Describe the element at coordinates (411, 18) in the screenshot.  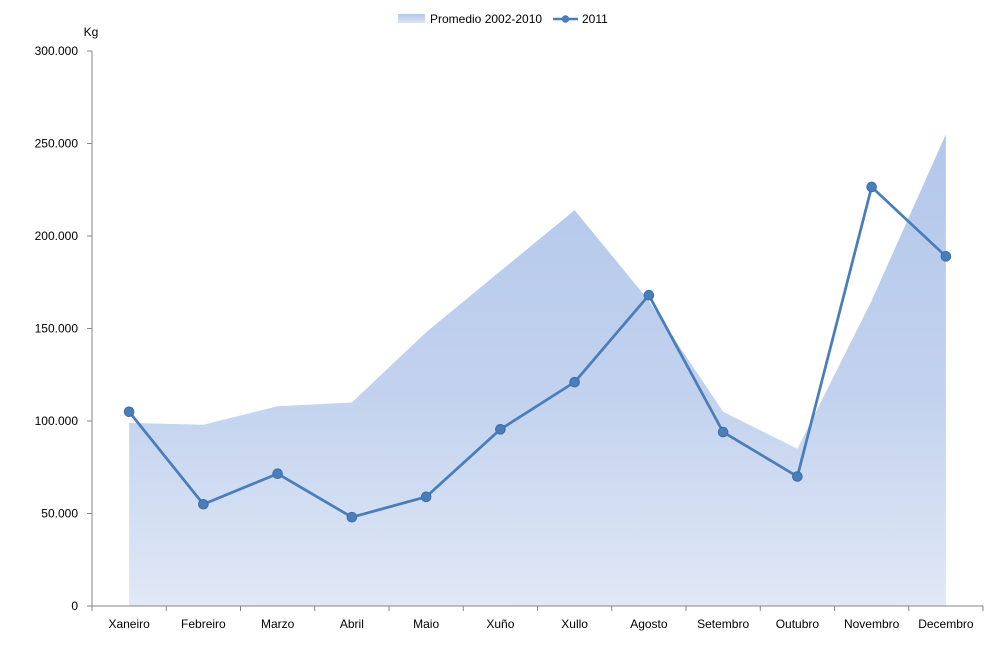
I see `legend-area-swatch` at that location.